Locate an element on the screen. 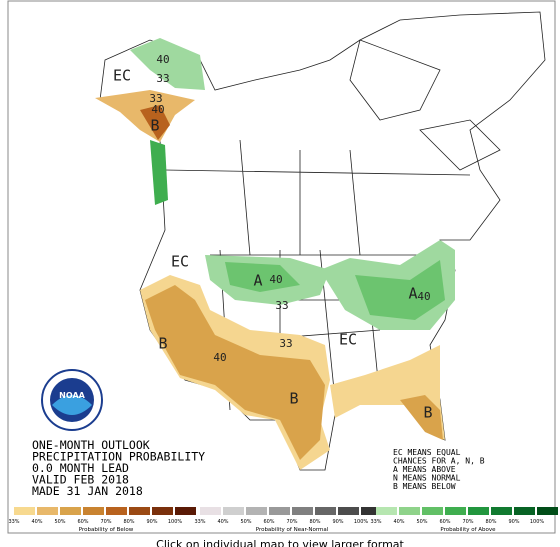 The height and width of the screenshot is (547, 560). title-line: VALID FEB 2018 is located at coordinates (80, 480).